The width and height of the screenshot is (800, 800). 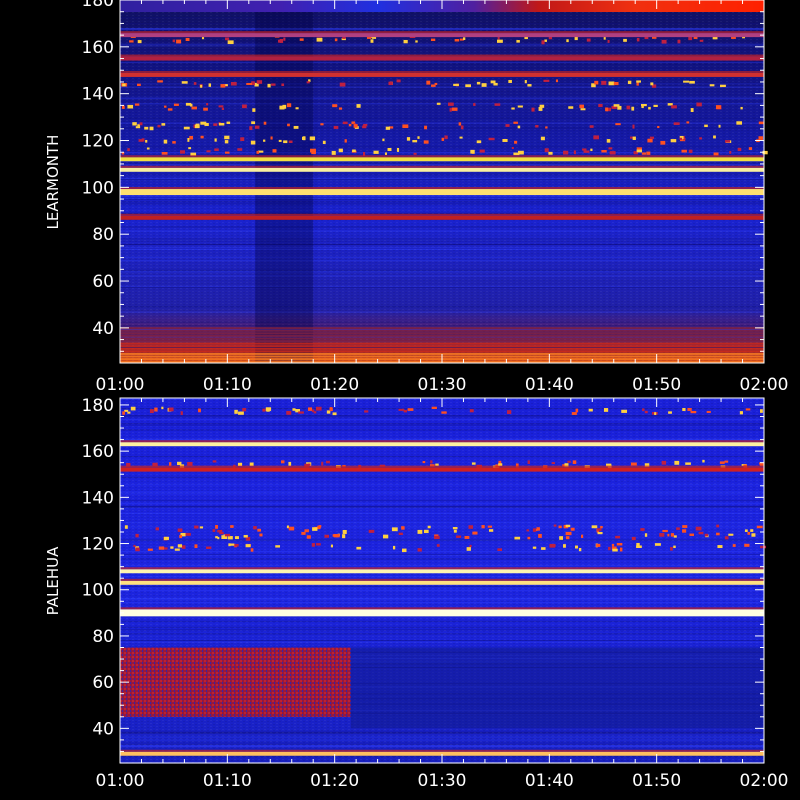 I want to click on x-tick-label: 01:20, so click(x=334, y=781).